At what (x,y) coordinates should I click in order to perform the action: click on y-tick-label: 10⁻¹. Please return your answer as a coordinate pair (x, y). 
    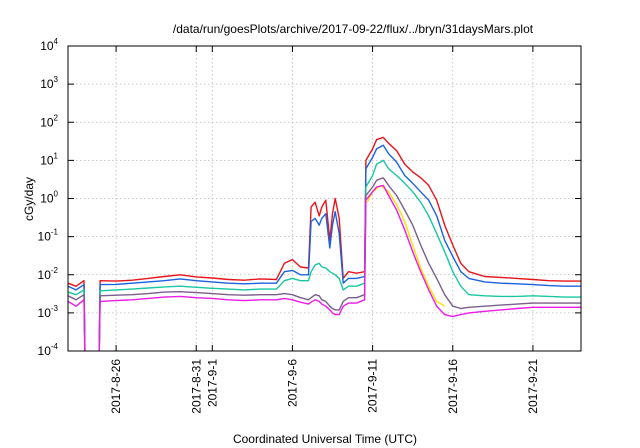
    Looking at the image, I should click on (48, 236).